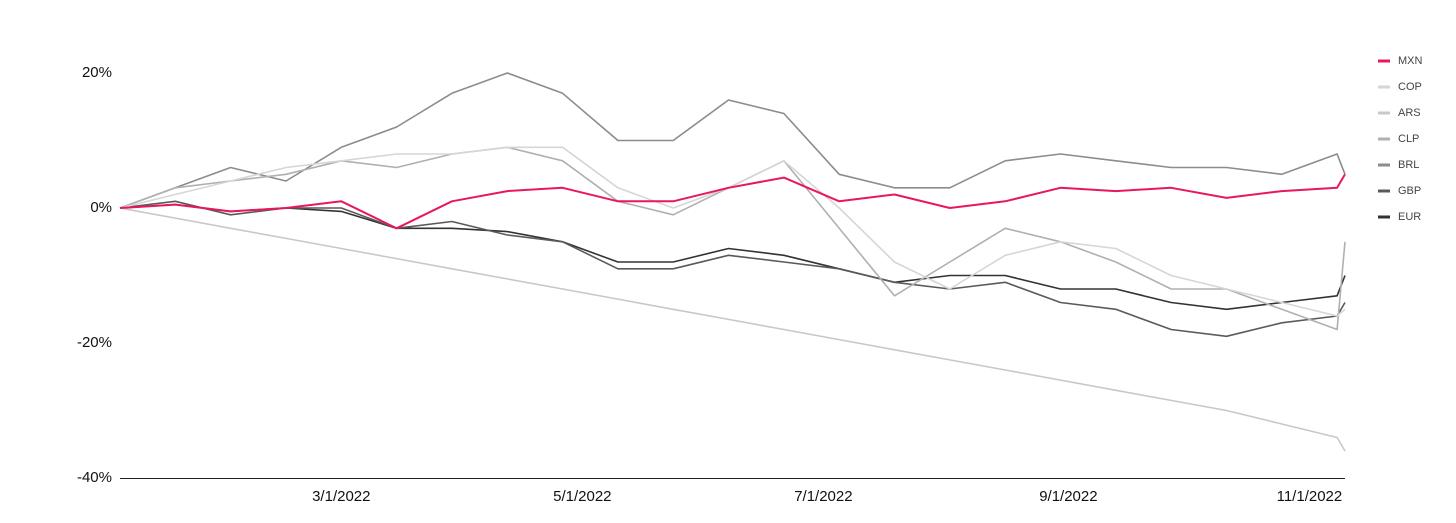 This screenshot has width=1456, height=523. What do you see at coordinates (823, 496) in the screenshot?
I see `x-tick-label: 7/1/2022` at bounding box center [823, 496].